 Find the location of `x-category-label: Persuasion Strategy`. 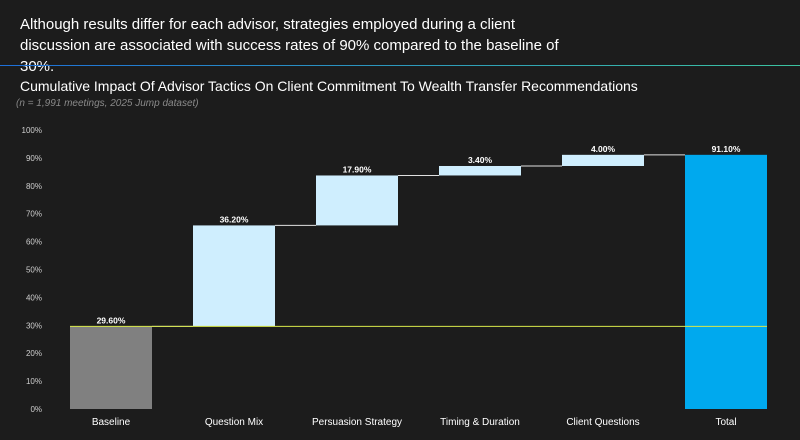

x-category-label: Persuasion Strategy is located at coordinates (357, 422).